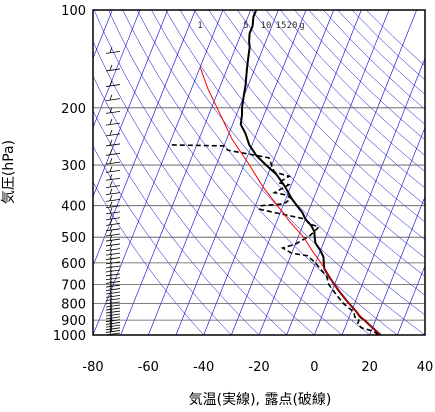 Image resolution: width=435 pixels, height=412 pixels. What do you see at coordinates (203, 367) in the screenshot?
I see `x-tick-label: -40` at bounding box center [203, 367].